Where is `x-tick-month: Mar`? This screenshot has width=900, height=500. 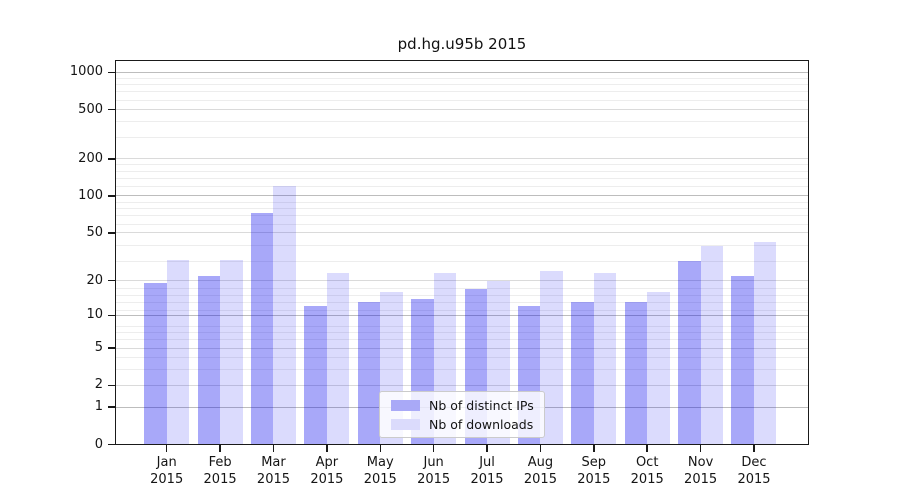 x-tick-month: Mar is located at coordinates (273, 462).